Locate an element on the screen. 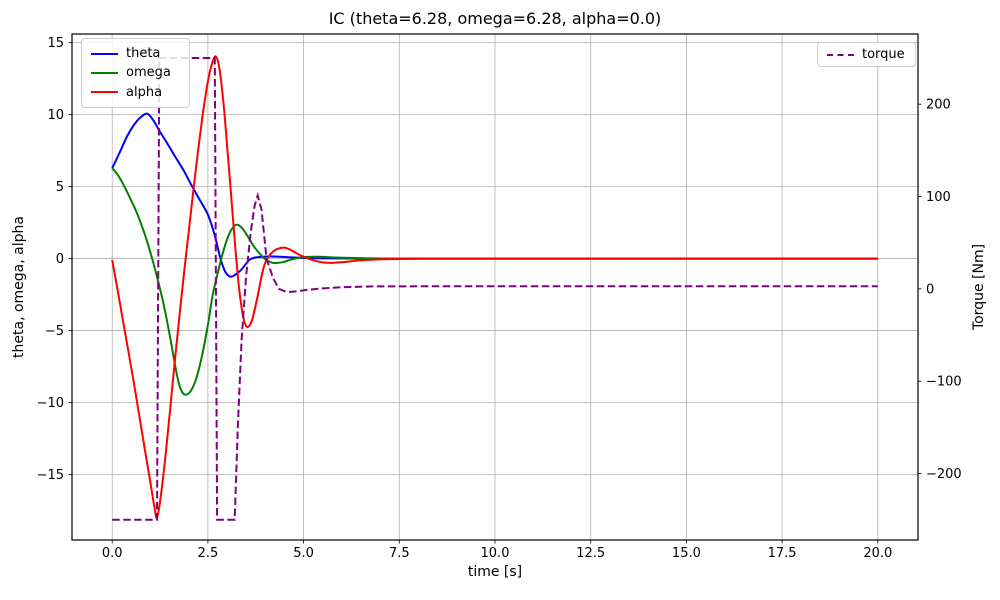 The width and height of the screenshot is (1000, 600). alpha-line-sample is located at coordinates (104, 92).